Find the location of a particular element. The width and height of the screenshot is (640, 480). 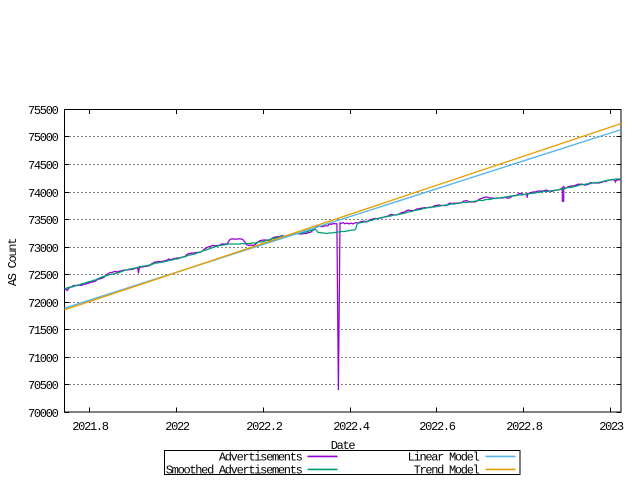

svg-text: 2021.8 is located at coordinates (90, 427).